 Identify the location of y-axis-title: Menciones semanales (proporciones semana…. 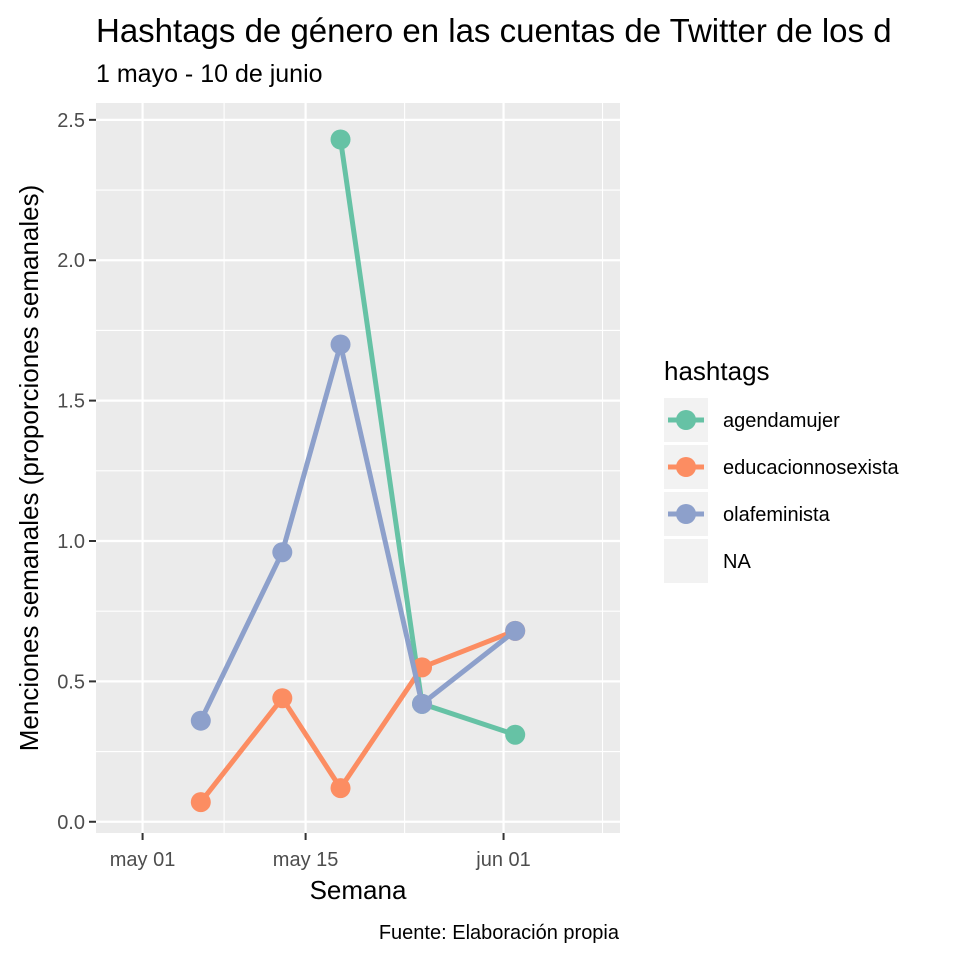
(29, 468).